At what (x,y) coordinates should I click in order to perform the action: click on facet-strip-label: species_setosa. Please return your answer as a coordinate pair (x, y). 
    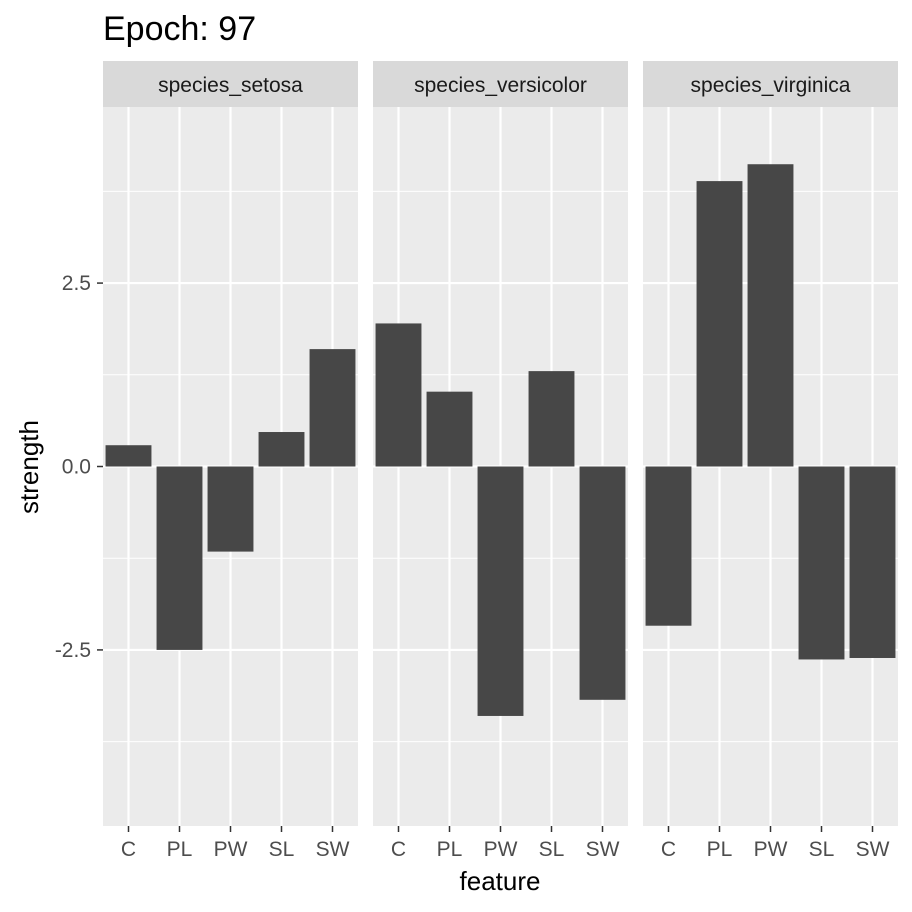
    Looking at the image, I should click on (230, 85).